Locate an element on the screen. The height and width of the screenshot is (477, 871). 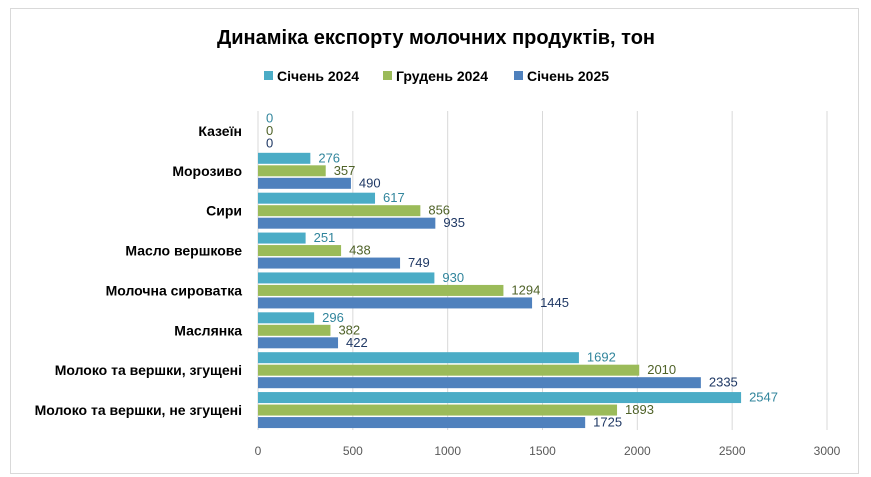
data-label-0-1: 0 is located at coordinates (269, 130).